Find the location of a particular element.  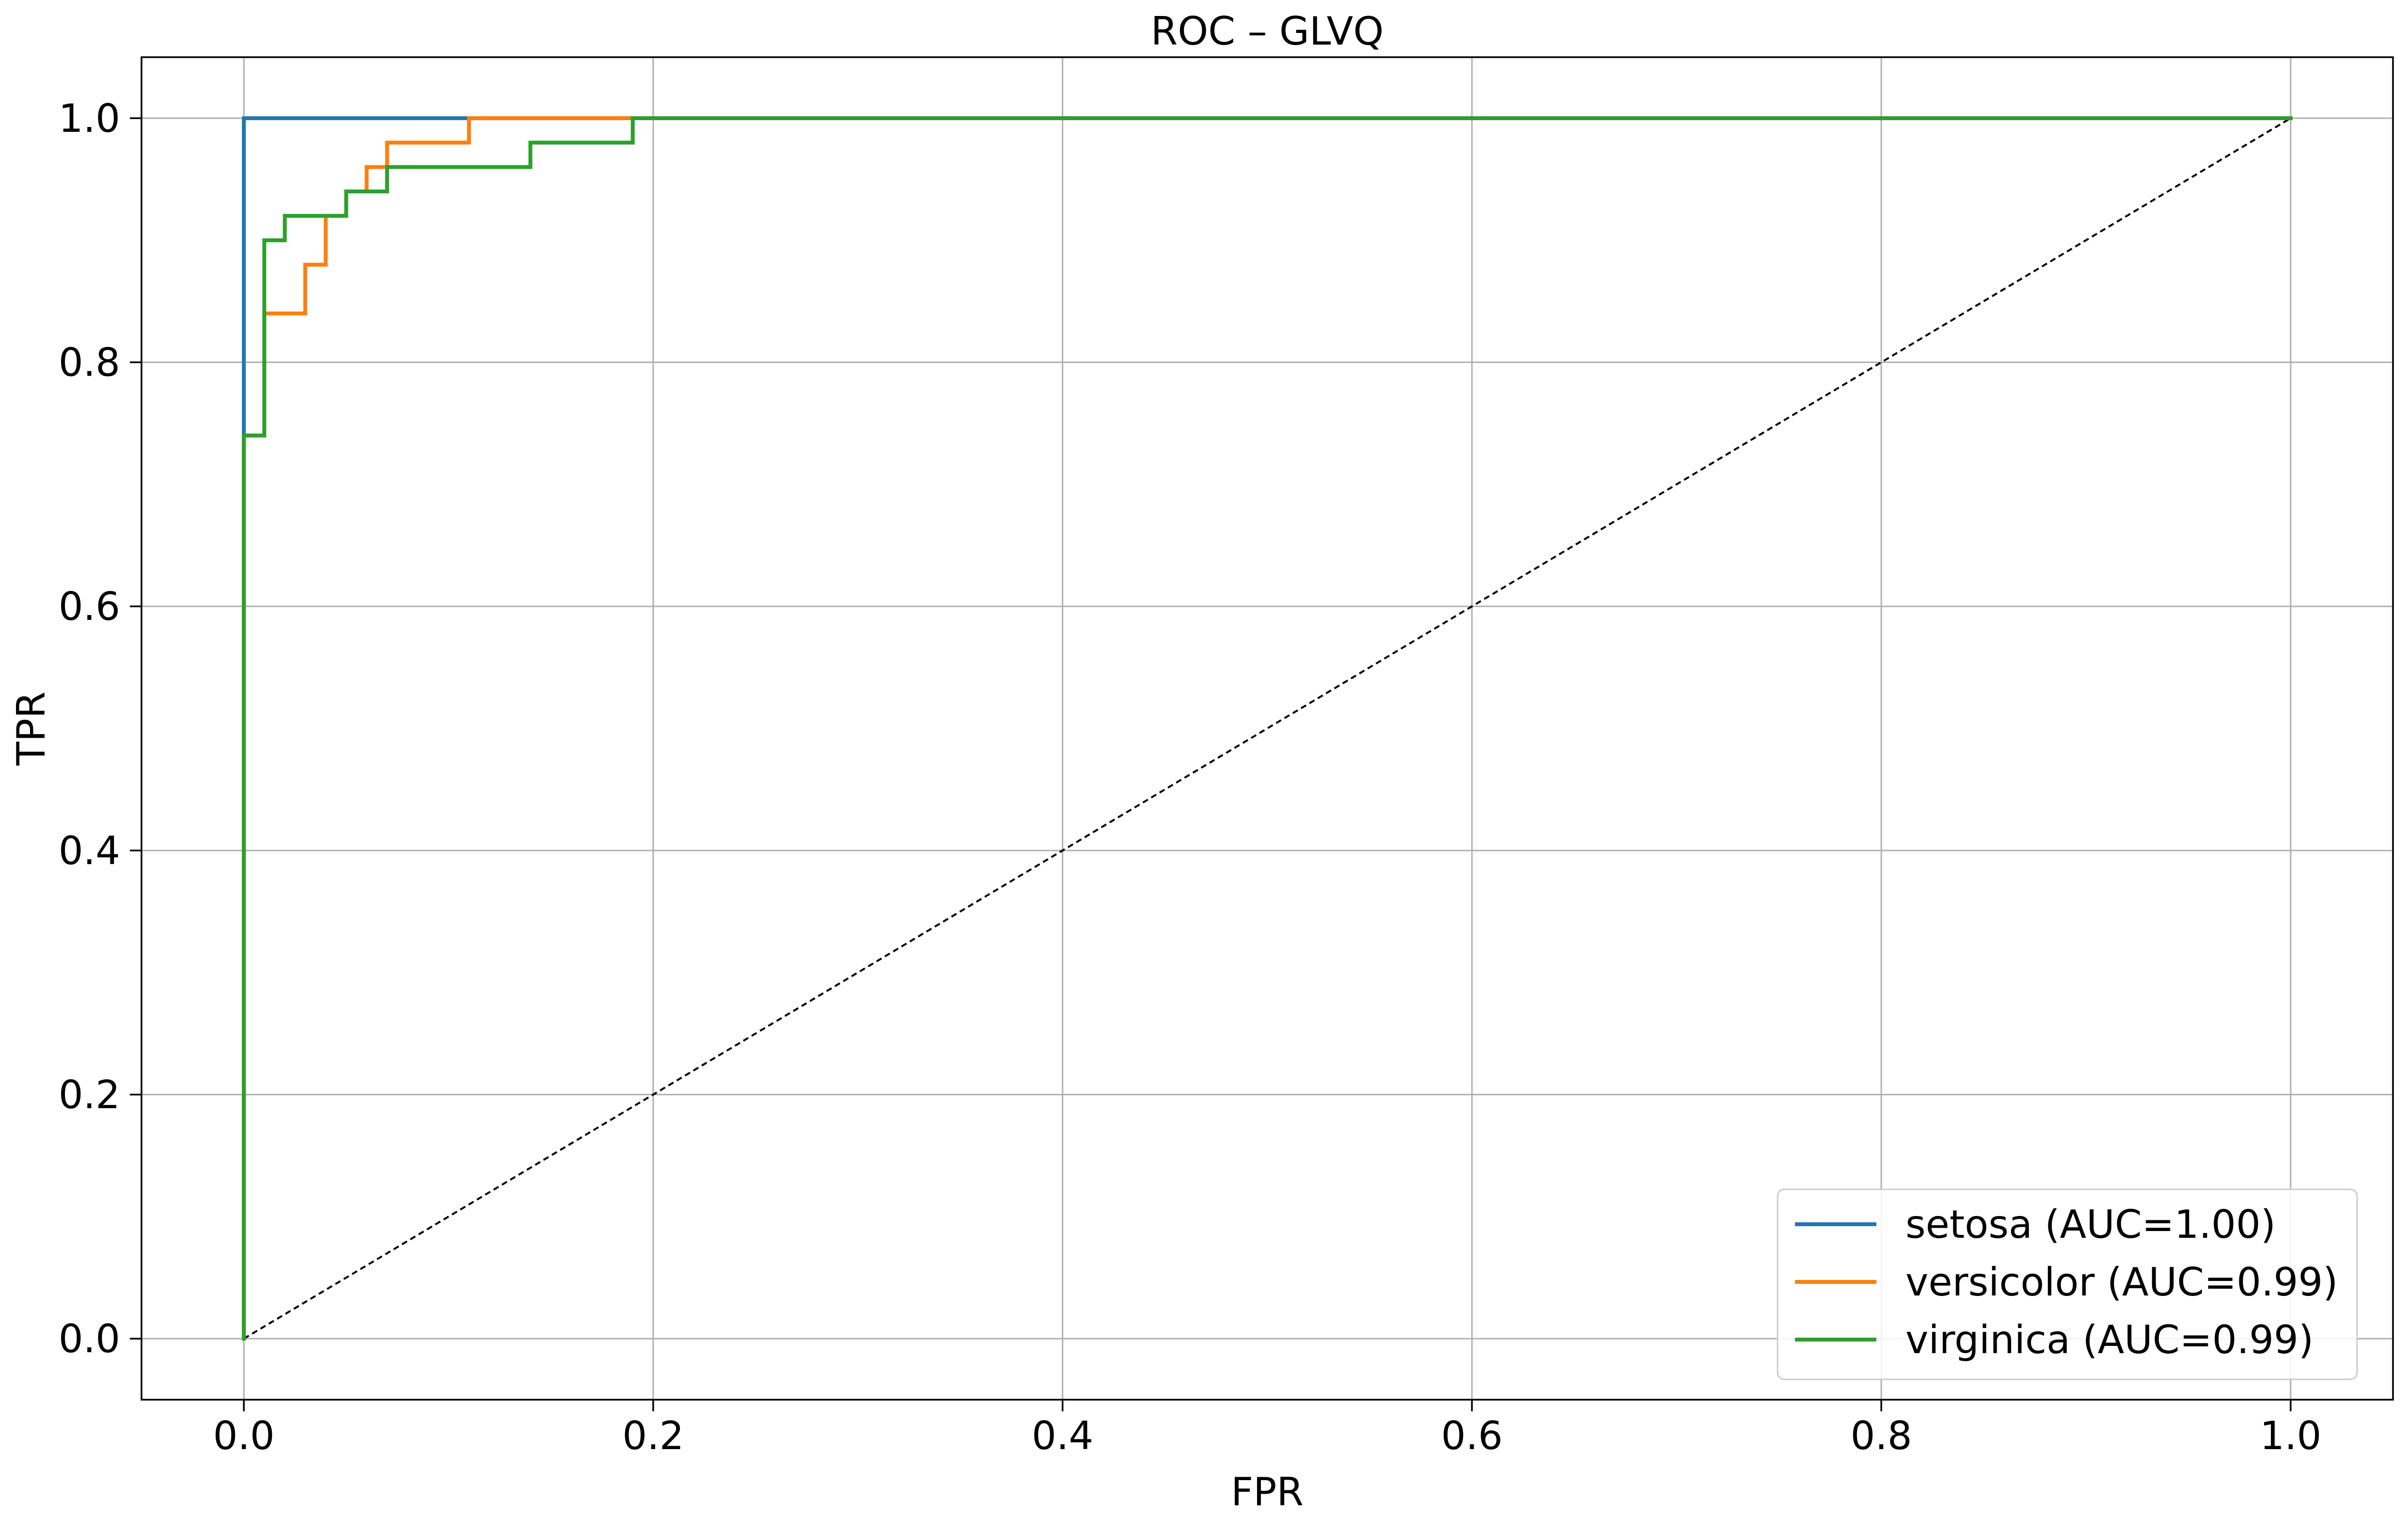

y-tick-label-5: 1.0 is located at coordinates (90, 119).